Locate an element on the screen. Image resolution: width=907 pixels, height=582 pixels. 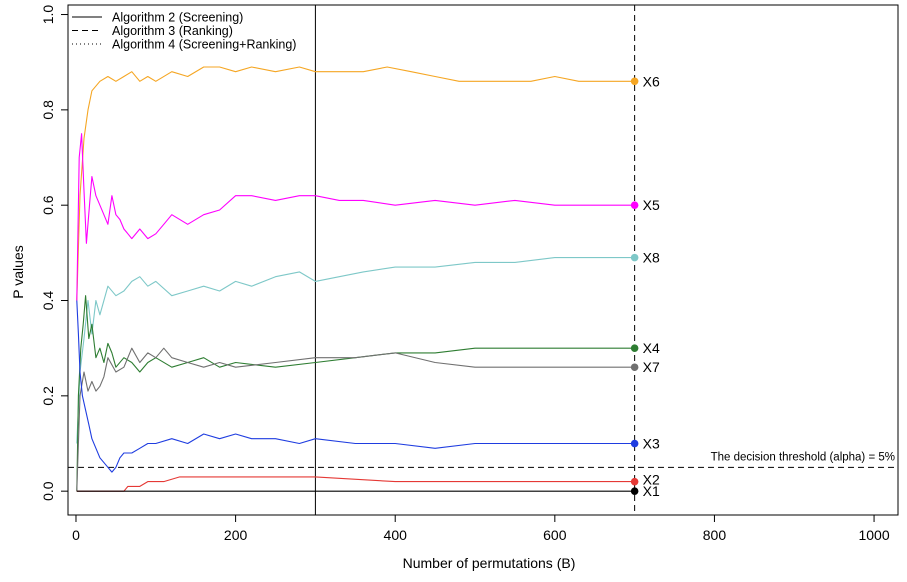
series-endpoint-x3 is located at coordinates (634, 443).